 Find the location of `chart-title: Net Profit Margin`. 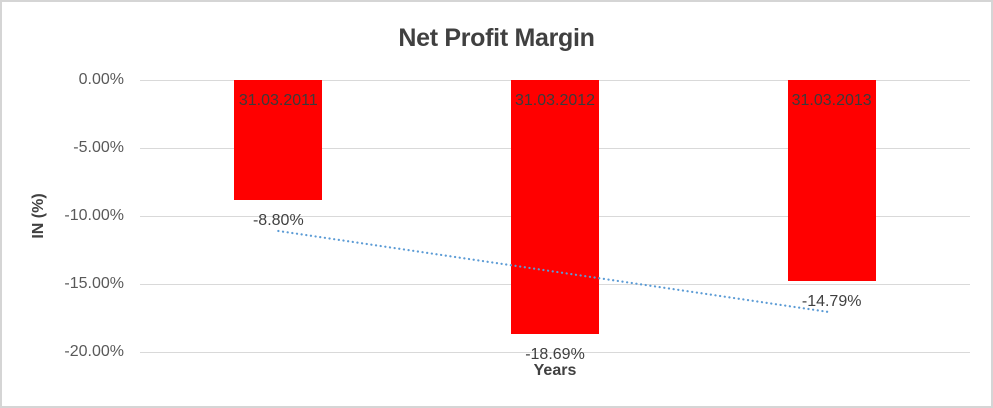

chart-title: Net Profit Margin is located at coordinates (496, 38).